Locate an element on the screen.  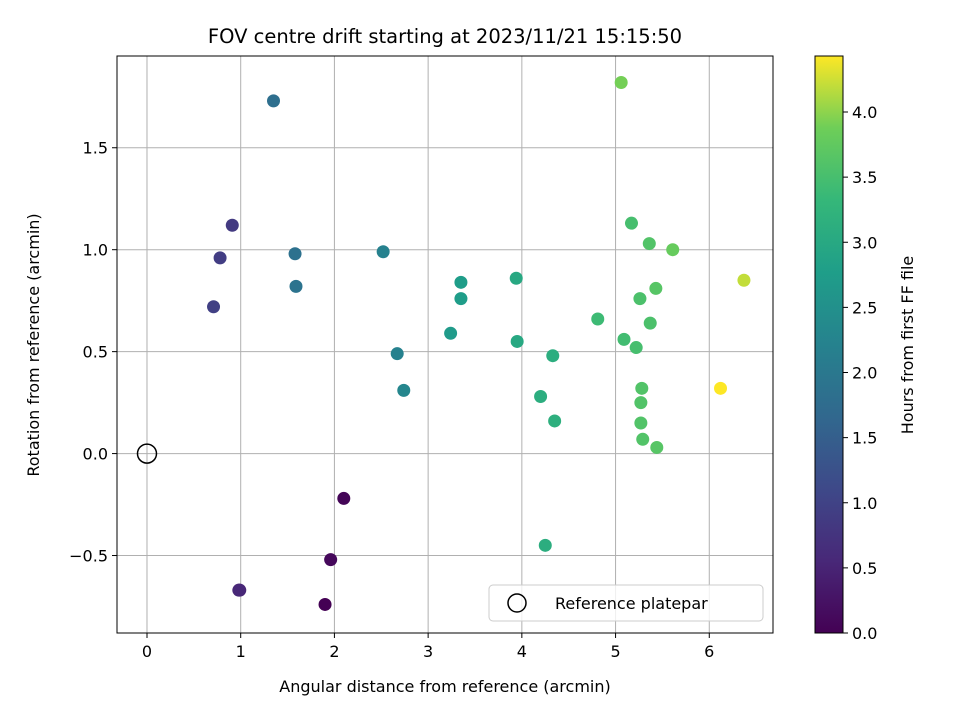
x-axis-label: Angular distance from reference (arcmin) is located at coordinates (444, 686).